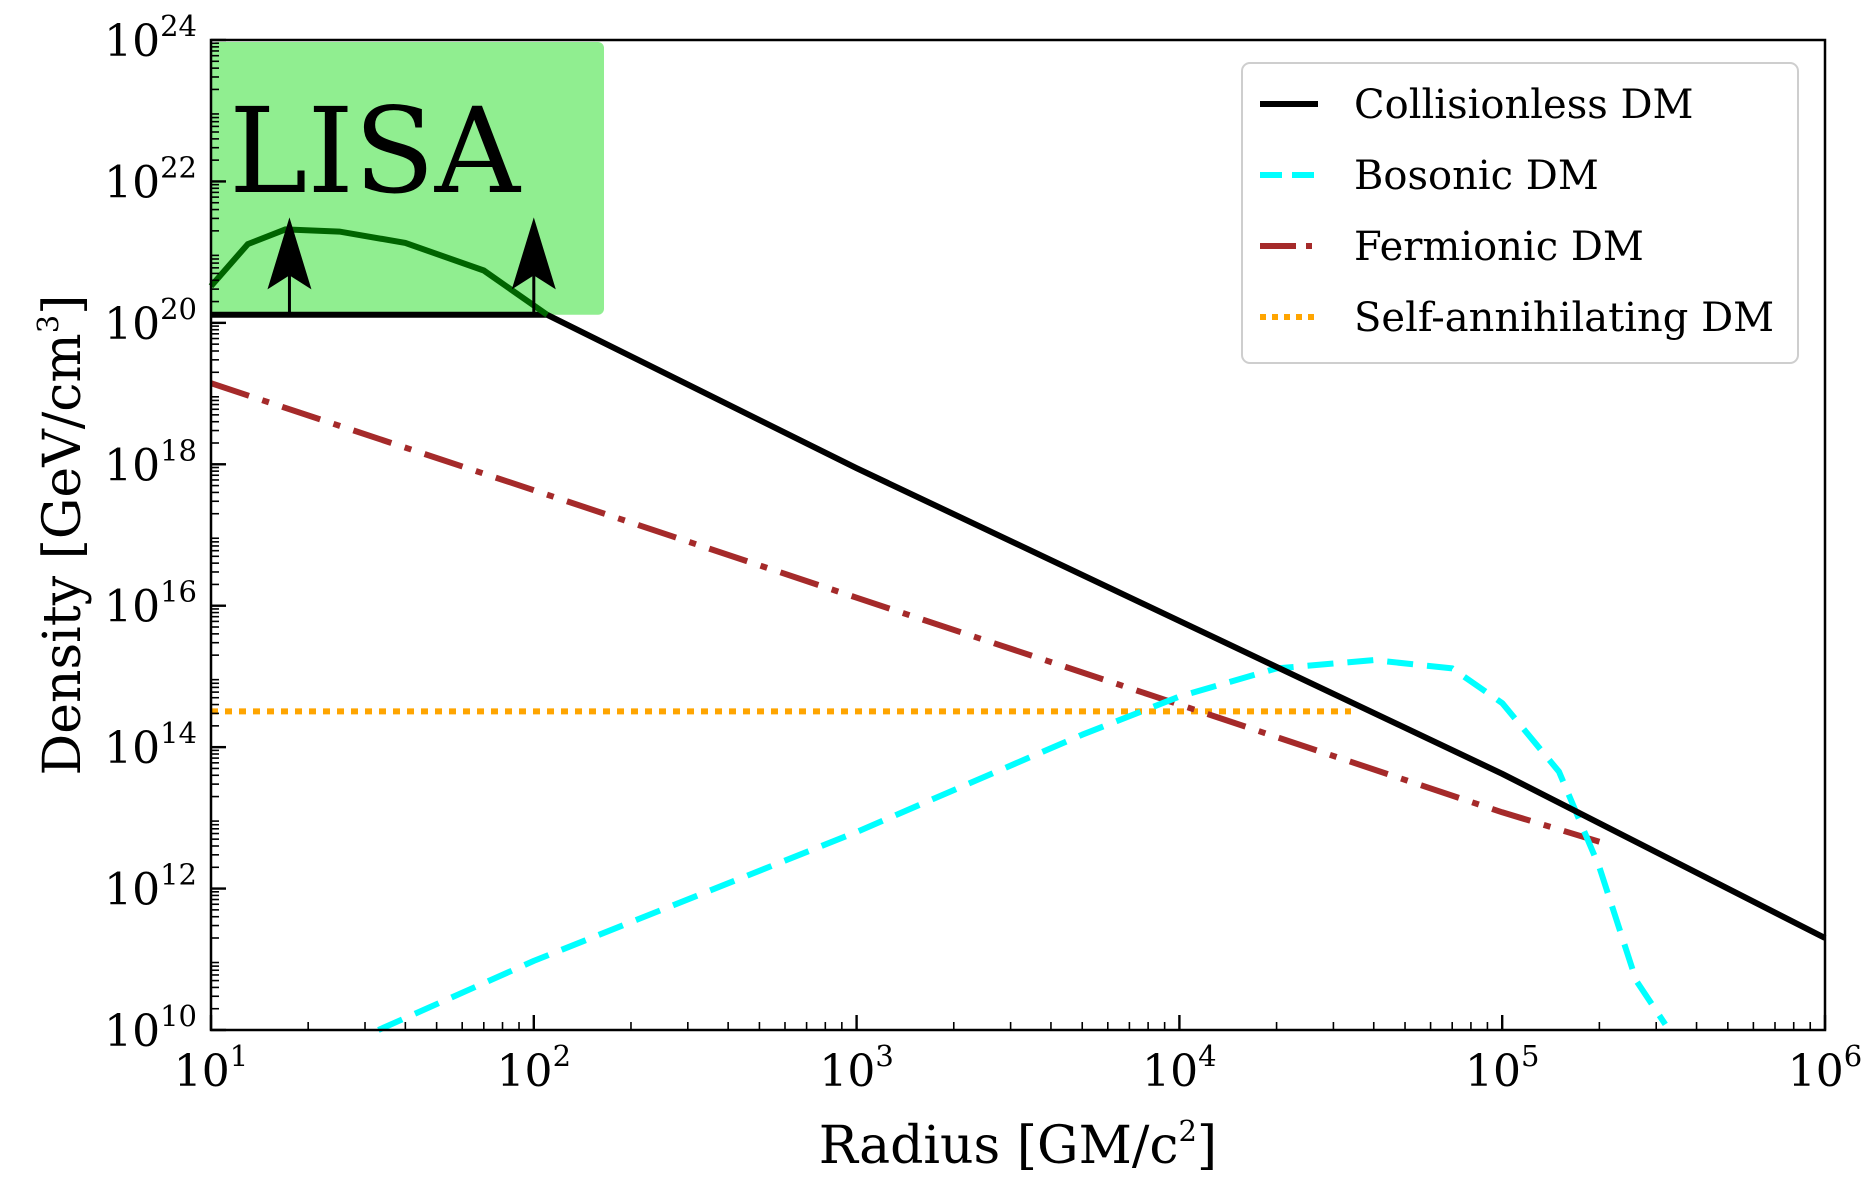  I want to click on x-axis-title: Radius [GM/c2], so click(1018, 1145).